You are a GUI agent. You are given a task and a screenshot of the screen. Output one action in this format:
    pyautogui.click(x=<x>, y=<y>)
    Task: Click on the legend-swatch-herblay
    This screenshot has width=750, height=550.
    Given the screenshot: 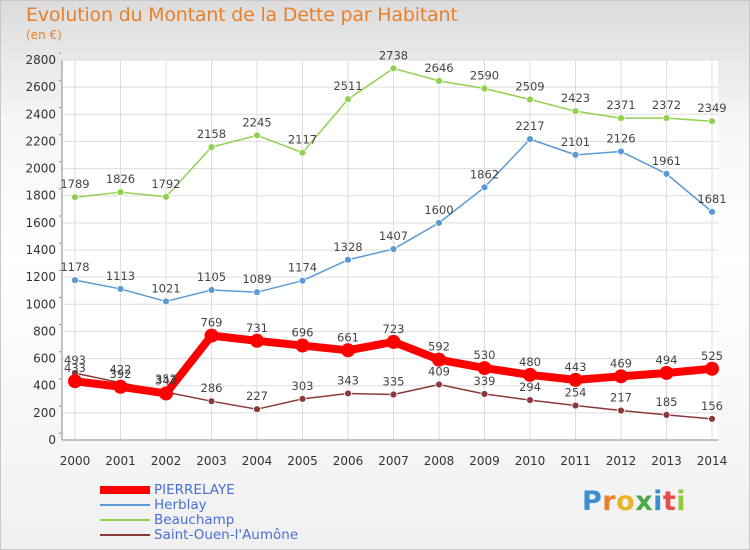 What is the action you would take?
    pyautogui.click(x=125, y=505)
    